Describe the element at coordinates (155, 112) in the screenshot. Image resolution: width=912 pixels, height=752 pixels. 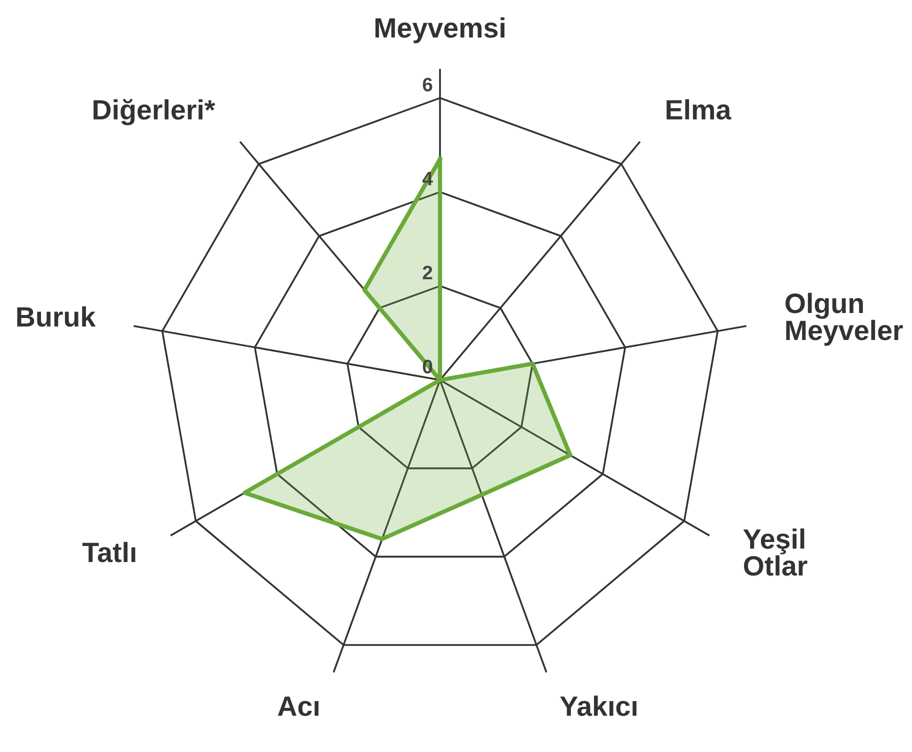
I see `spoke-label: Diğerleri*` at that location.